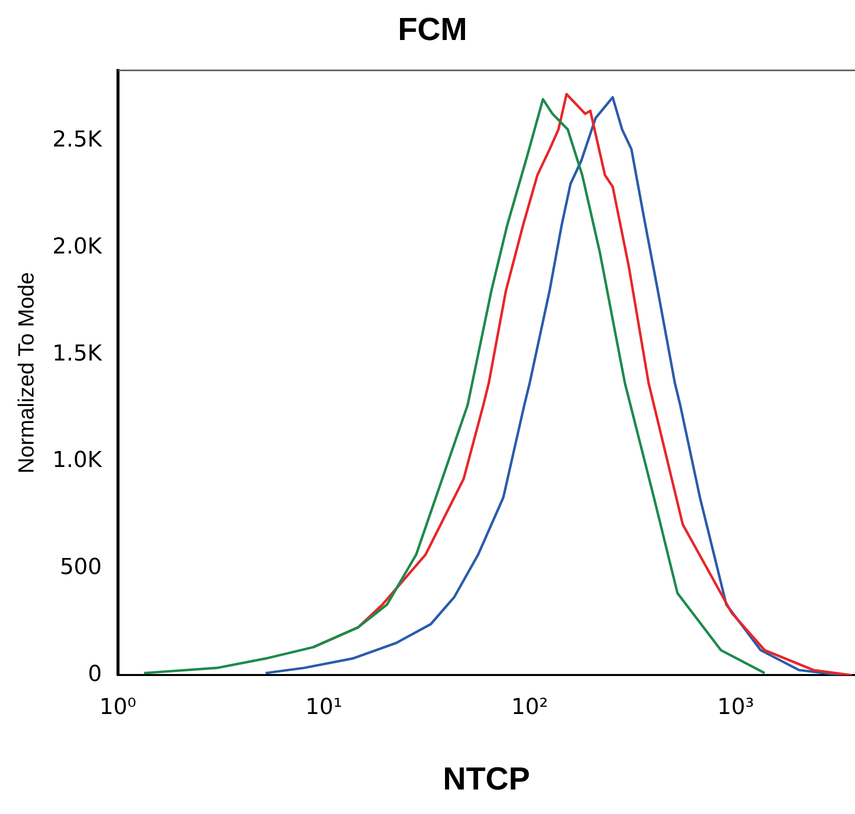 The image size is (855, 814). Describe the element at coordinates (77, 461) in the screenshot. I see `y-tick-label: 1.0K` at that location.